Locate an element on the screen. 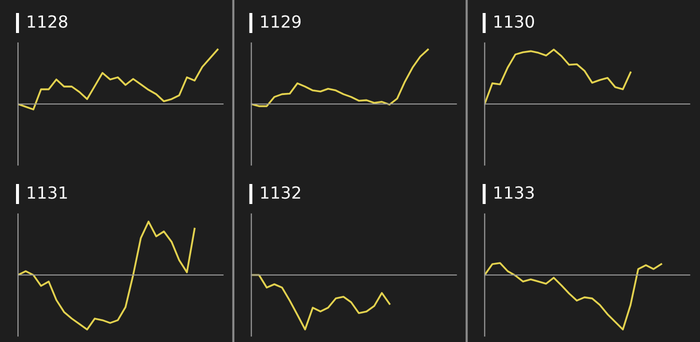 This screenshot has width=700, height=342. chart-title: 1131 is located at coordinates (47, 192).